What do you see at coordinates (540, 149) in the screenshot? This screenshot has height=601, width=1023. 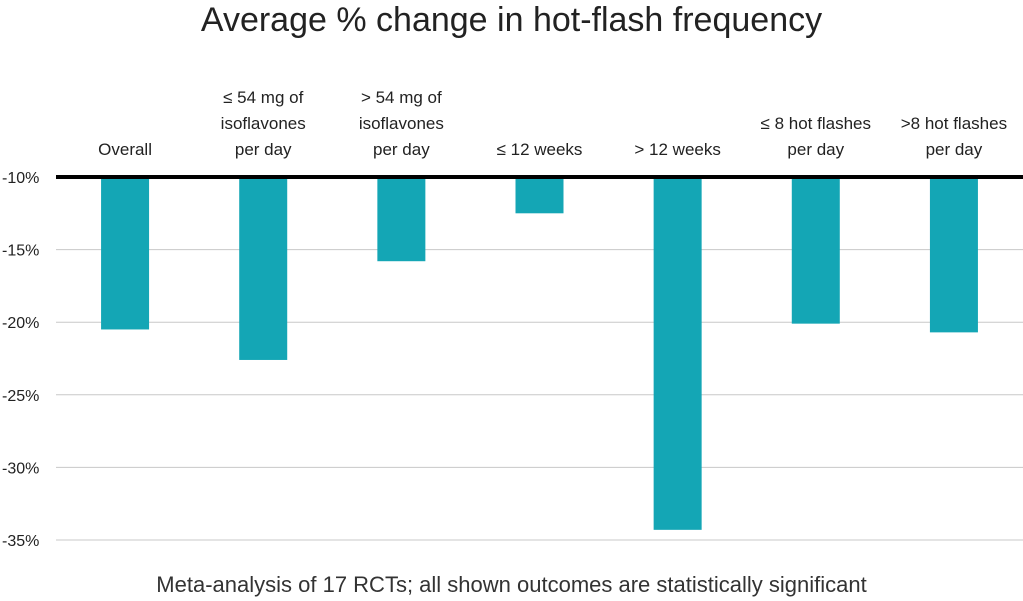 I see `category-label: ≤ 12 weeks` at bounding box center [540, 149].